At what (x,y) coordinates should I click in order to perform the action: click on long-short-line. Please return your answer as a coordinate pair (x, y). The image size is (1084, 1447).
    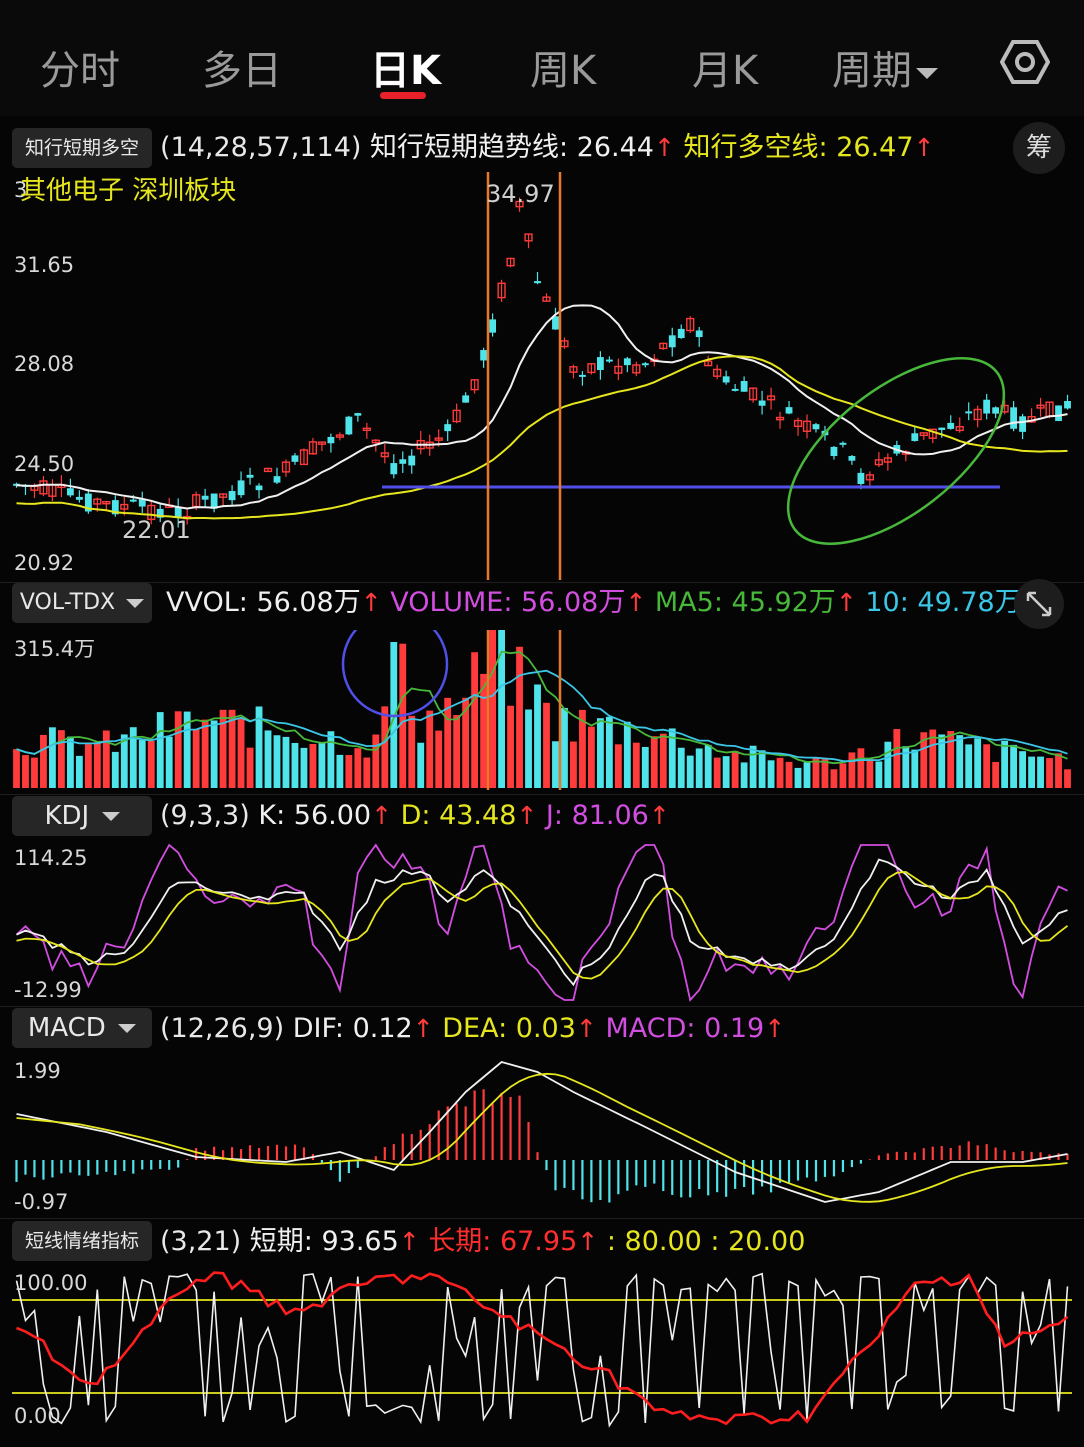
    Looking at the image, I should click on (542, 437).